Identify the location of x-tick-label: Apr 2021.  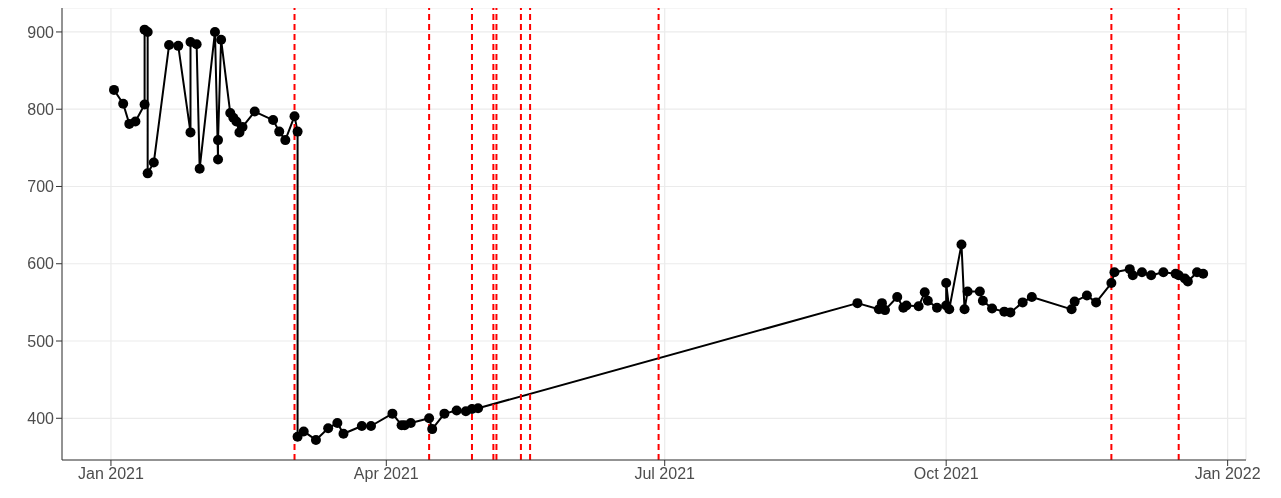
(386, 474).